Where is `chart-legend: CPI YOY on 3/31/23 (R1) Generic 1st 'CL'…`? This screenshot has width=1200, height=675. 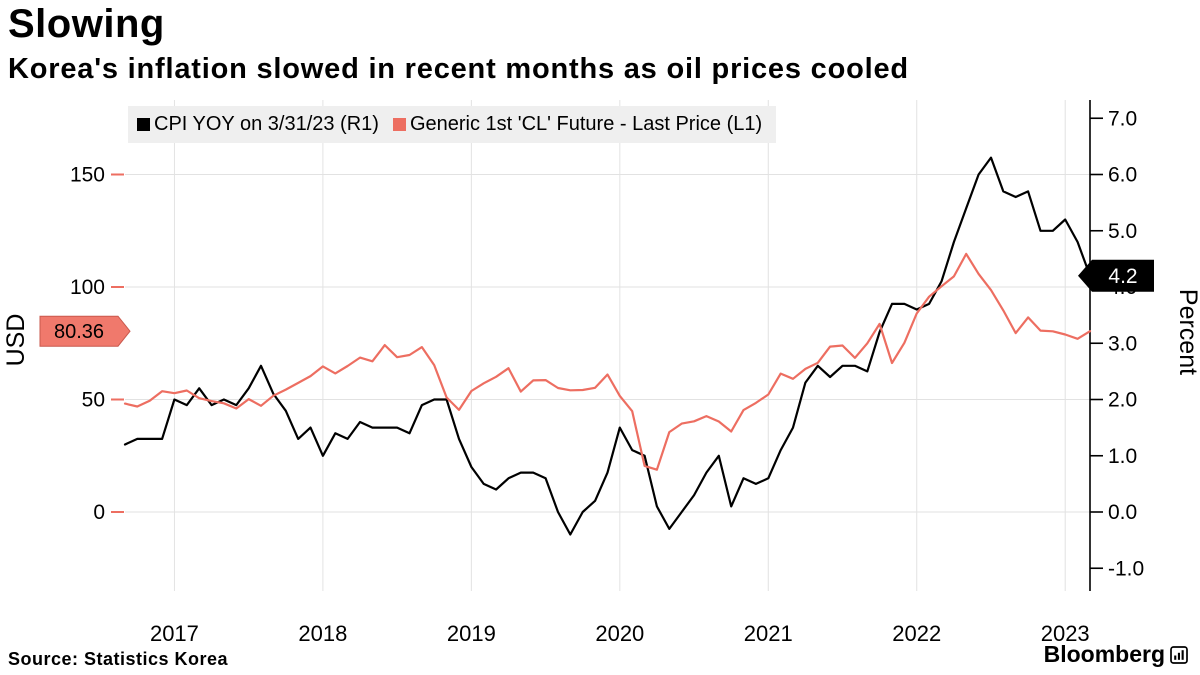 chart-legend: CPI YOY on 3/31/23 (R1) Generic 1st 'CL'… is located at coordinates (452, 124).